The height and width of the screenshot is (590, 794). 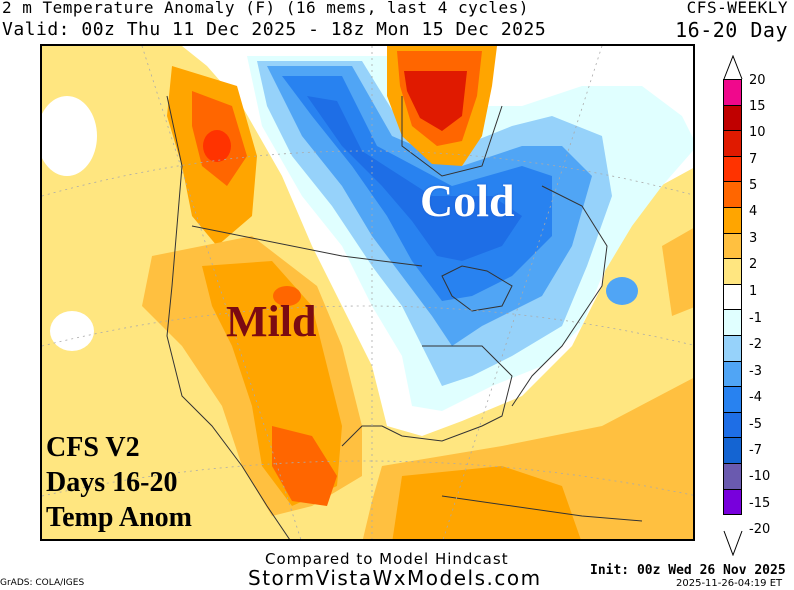 I want to click on colorbar-label: 15, so click(x=757, y=106).